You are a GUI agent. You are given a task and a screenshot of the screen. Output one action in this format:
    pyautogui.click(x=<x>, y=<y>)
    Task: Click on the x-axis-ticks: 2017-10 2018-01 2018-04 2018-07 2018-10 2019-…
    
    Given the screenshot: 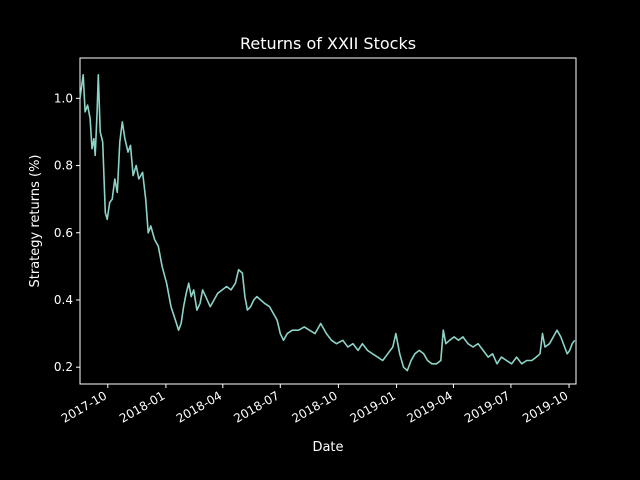 What is the action you would take?
    pyautogui.click(x=315, y=405)
    